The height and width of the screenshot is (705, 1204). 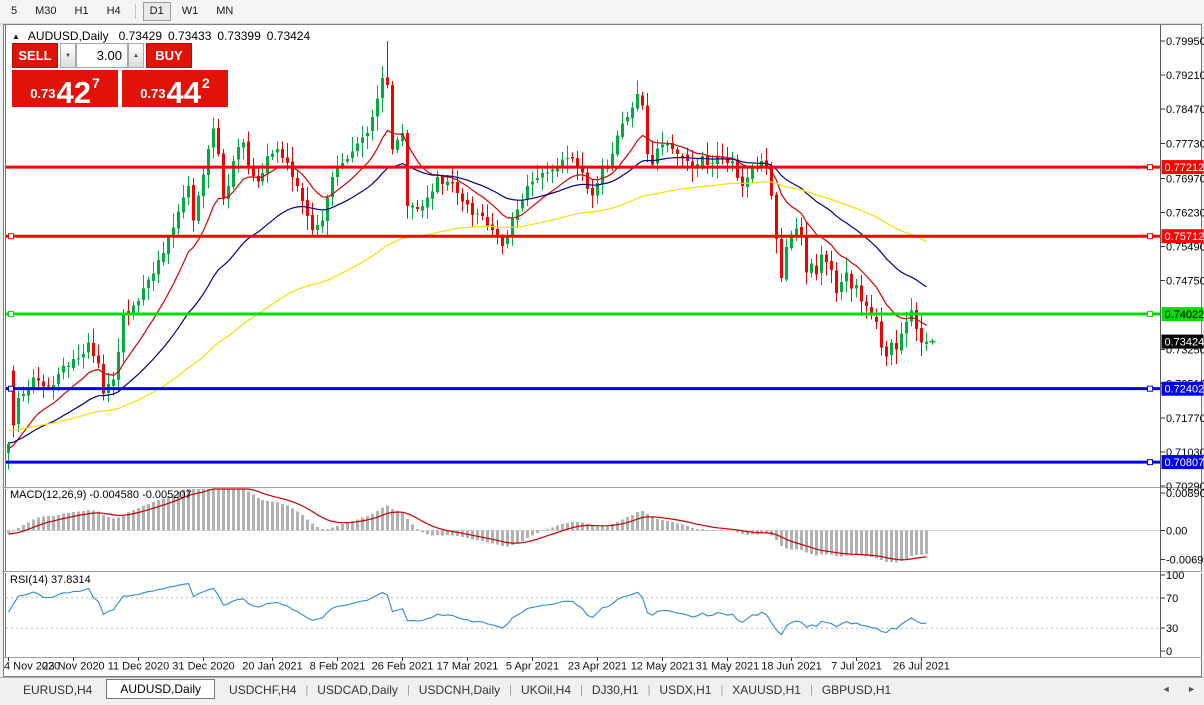 What do you see at coordinates (615, 689) in the screenshot?
I see `tab-dj30-h1: DJ30,H1` at bounding box center [615, 689].